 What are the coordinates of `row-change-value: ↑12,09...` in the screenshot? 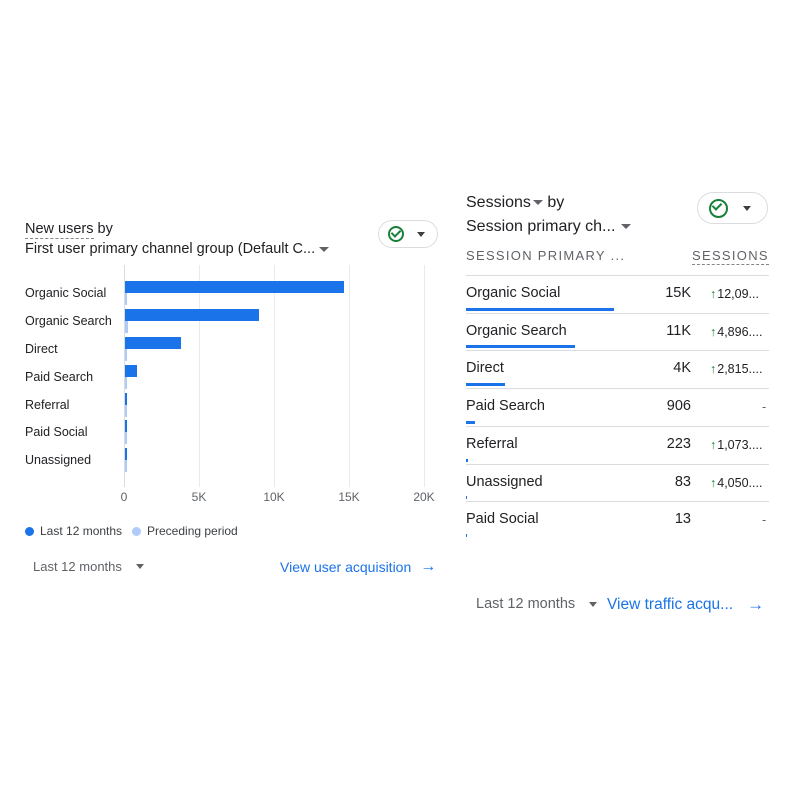 It's located at (734, 294).